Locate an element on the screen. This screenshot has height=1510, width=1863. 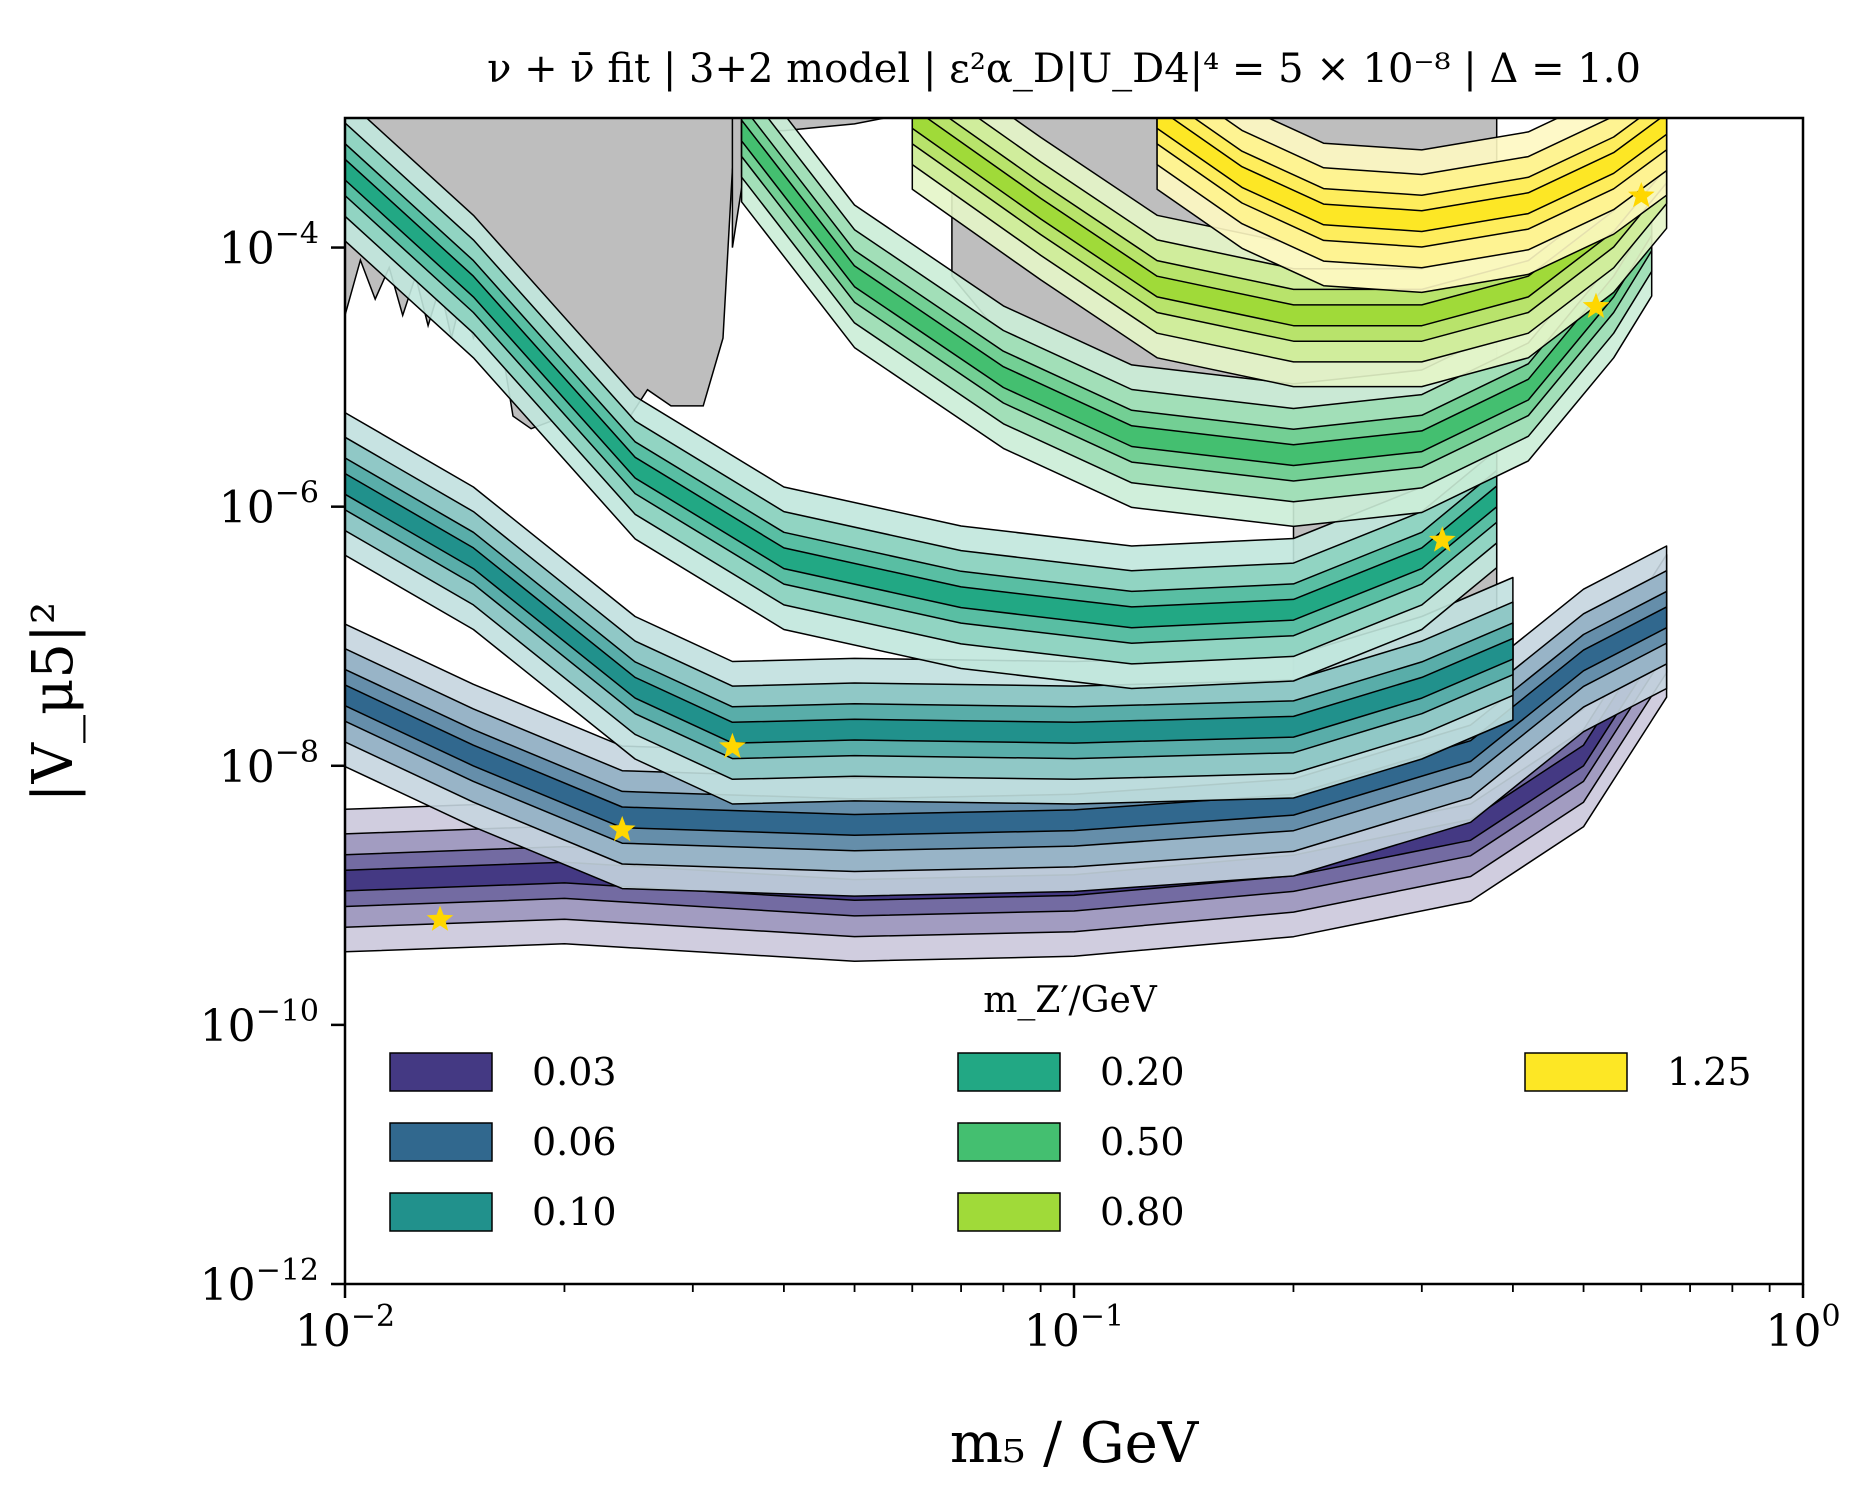
y-tick-label: 10⁻⁶ is located at coordinates (269, 505).